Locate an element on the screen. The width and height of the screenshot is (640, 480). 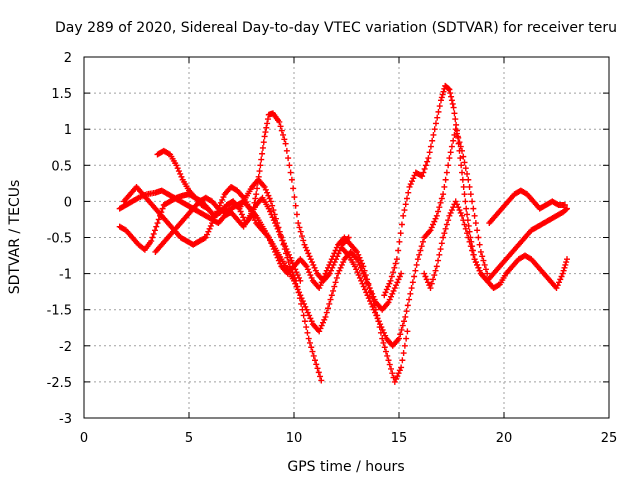
x-tick-label: 20 is located at coordinates (504, 438).